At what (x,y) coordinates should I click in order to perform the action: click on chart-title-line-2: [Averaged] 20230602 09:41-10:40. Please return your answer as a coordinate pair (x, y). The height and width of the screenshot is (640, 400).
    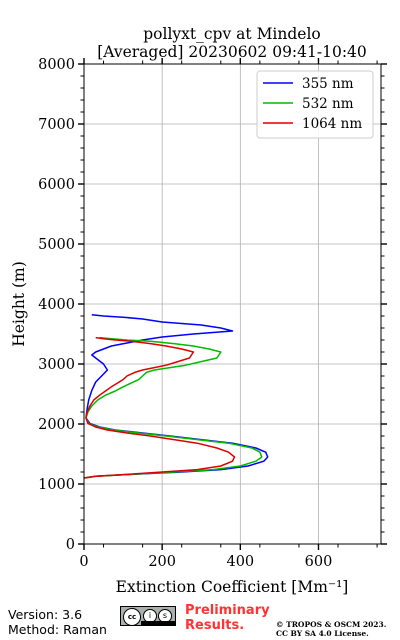
    Looking at the image, I should click on (232, 52).